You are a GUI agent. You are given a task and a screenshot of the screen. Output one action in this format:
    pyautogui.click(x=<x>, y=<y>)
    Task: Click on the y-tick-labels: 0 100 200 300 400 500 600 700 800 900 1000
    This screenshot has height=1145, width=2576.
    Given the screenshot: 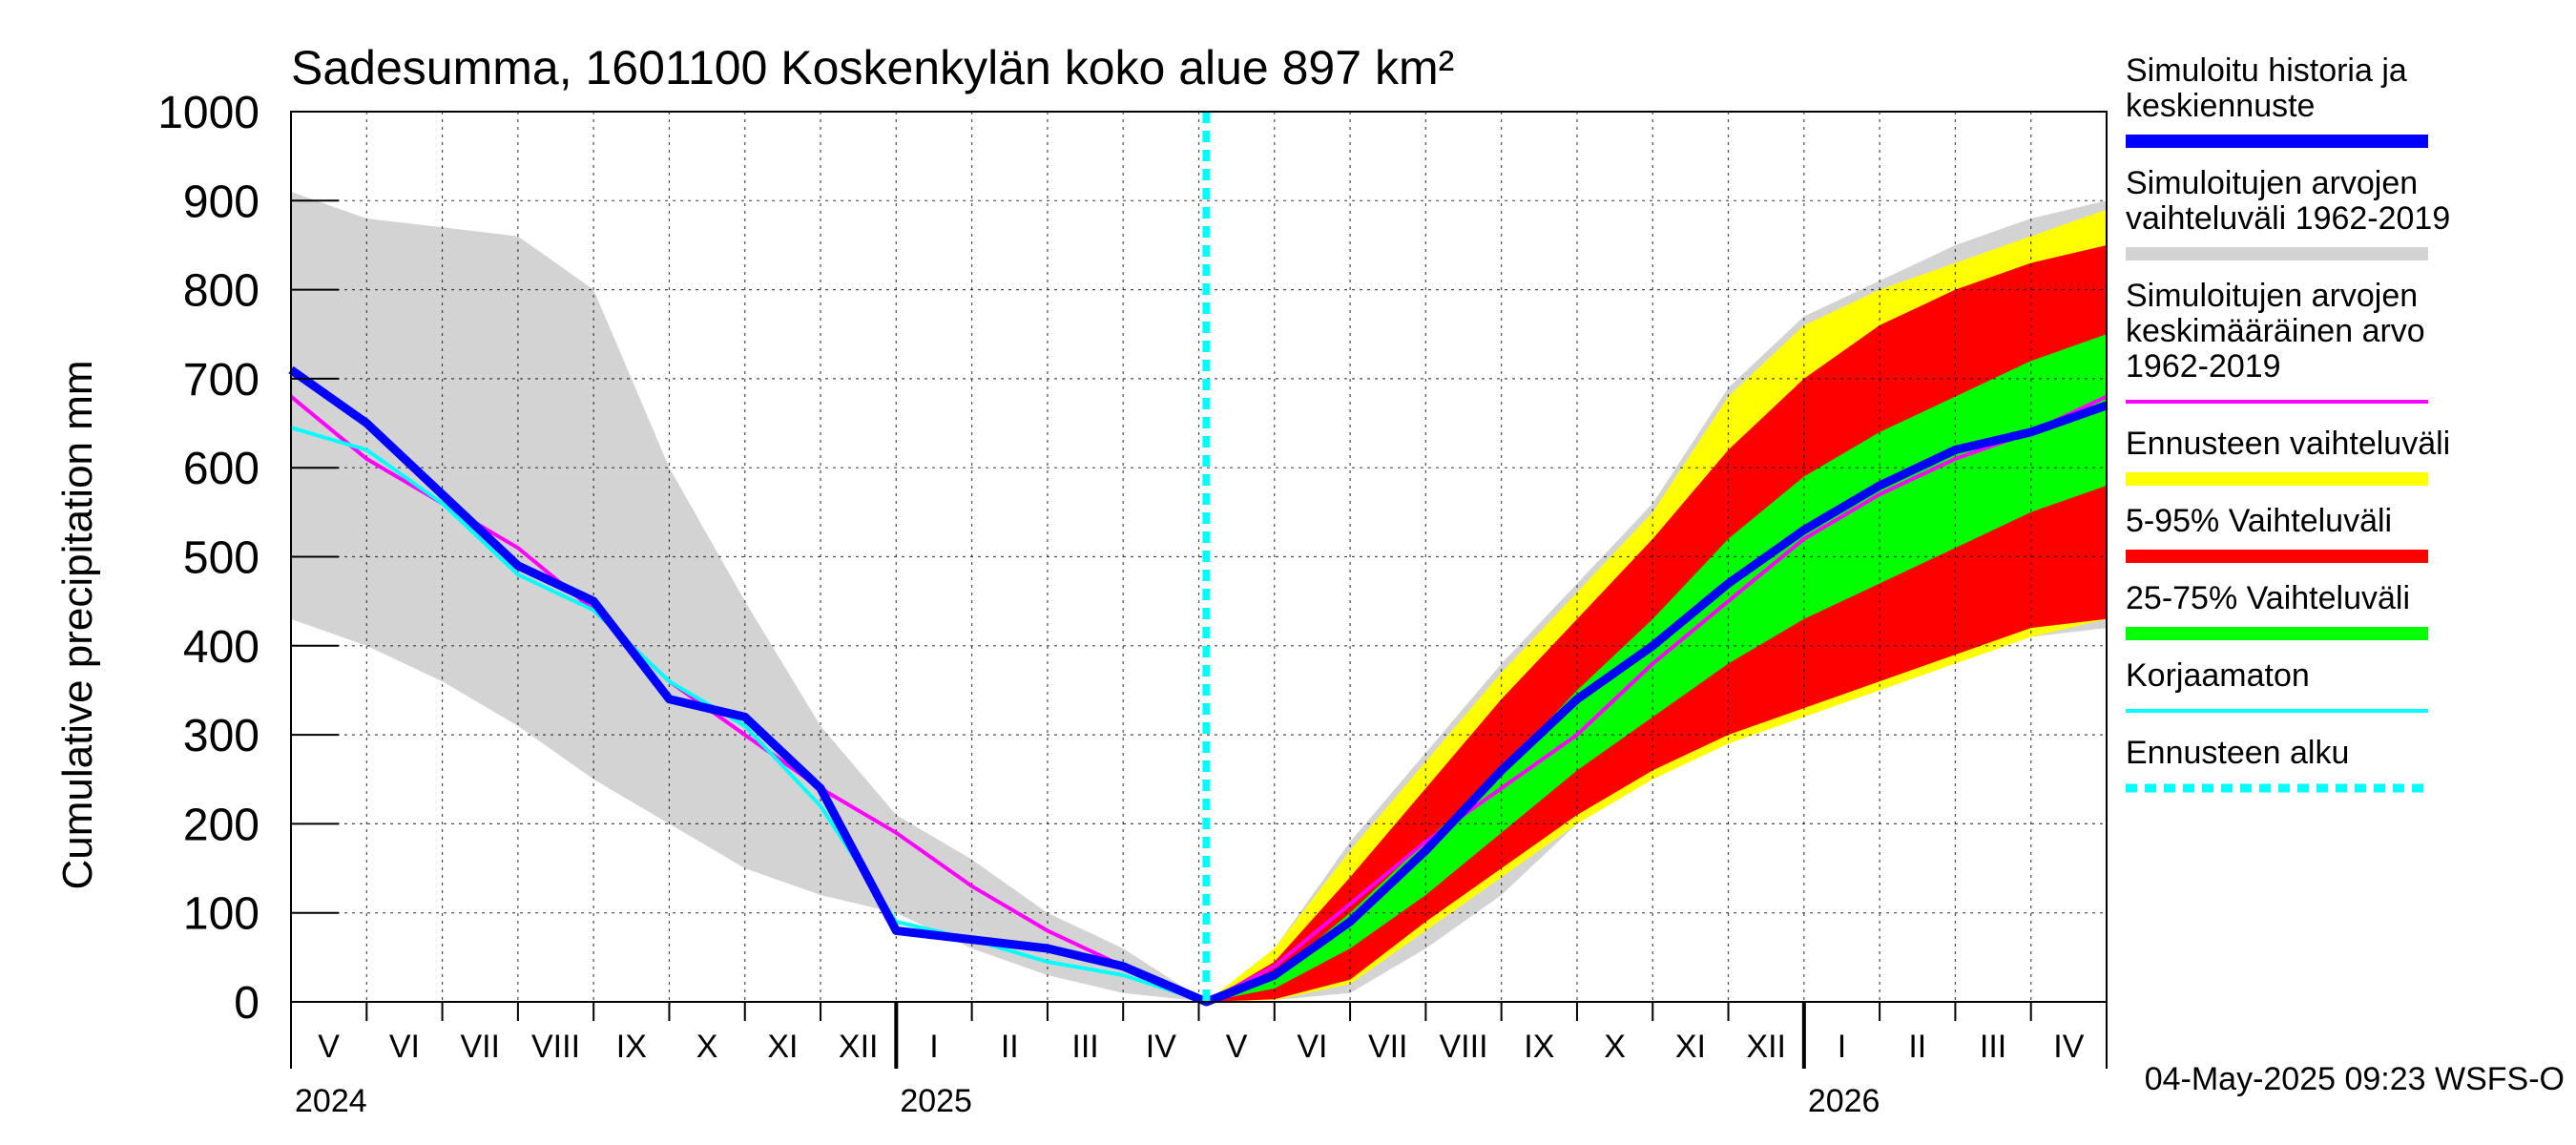 What is the action you would take?
    pyautogui.click(x=208, y=559)
    